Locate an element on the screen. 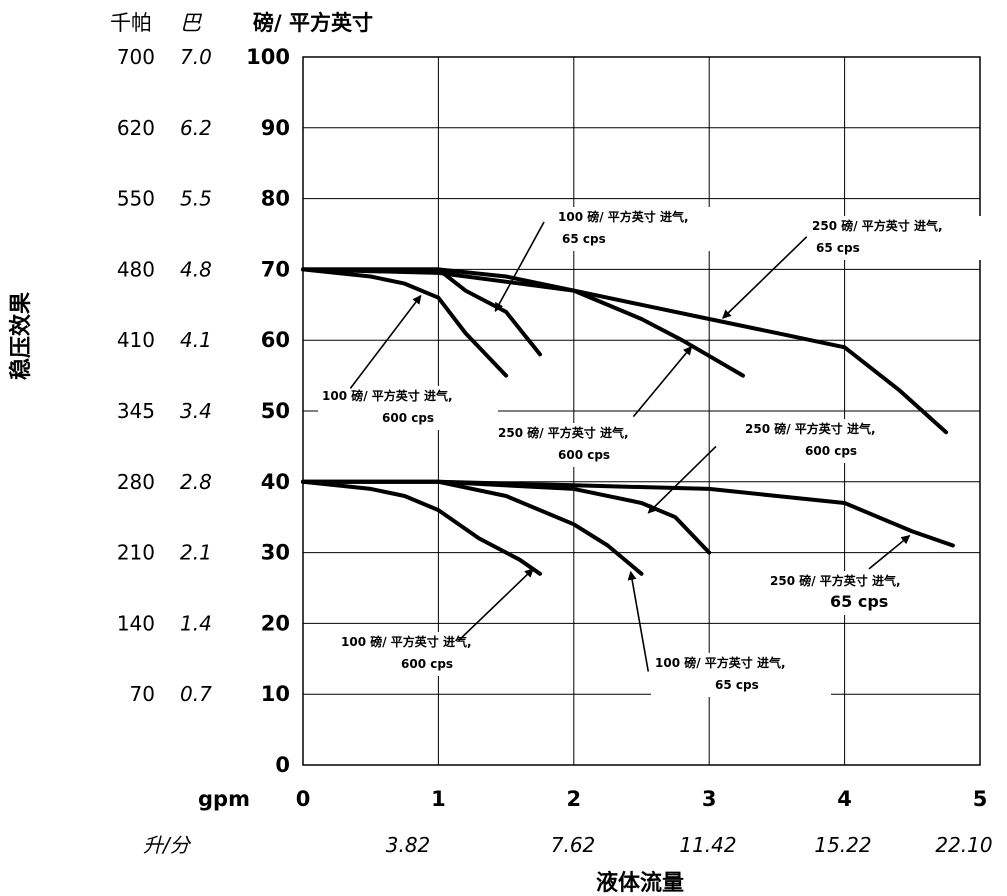 The image size is (1007, 896). y-tick-kpa: 480 is located at coordinates (136, 269).